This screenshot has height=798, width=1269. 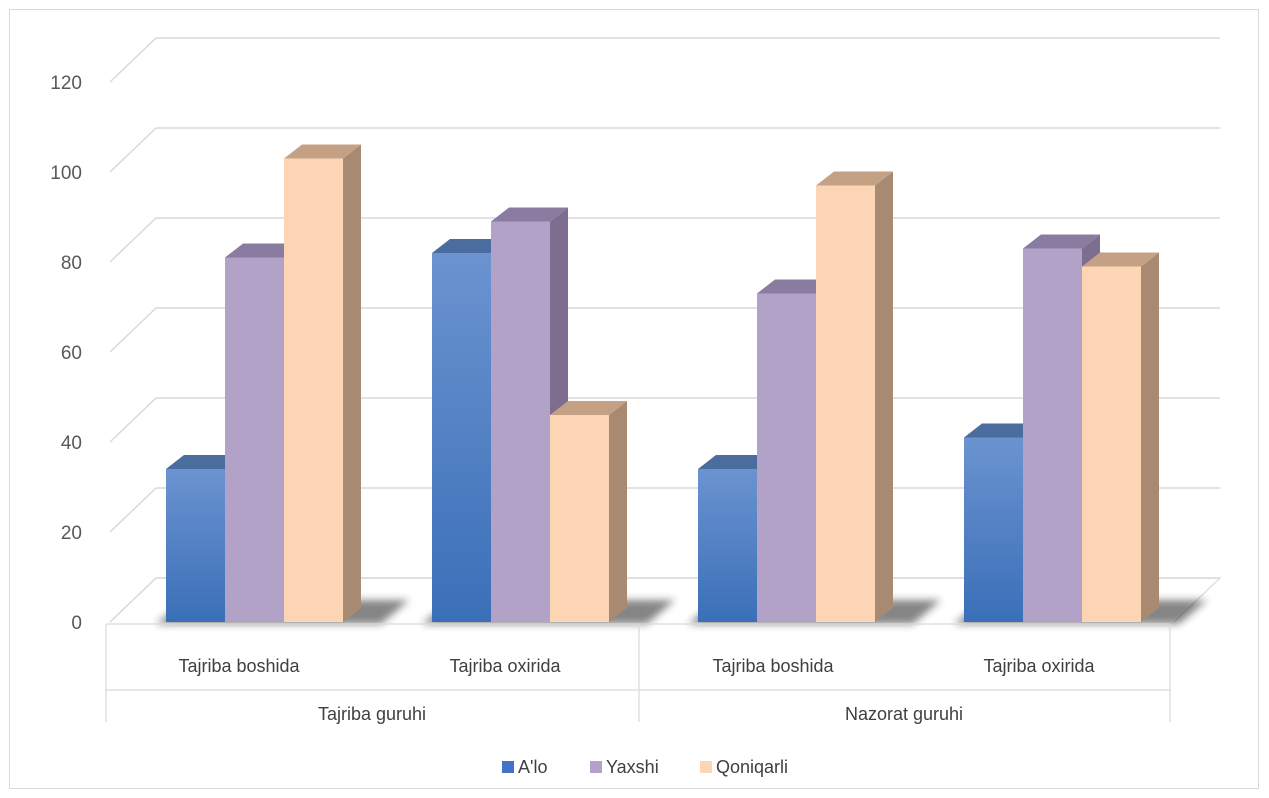 I want to click on y-tick-label: 40, so click(x=71, y=443).